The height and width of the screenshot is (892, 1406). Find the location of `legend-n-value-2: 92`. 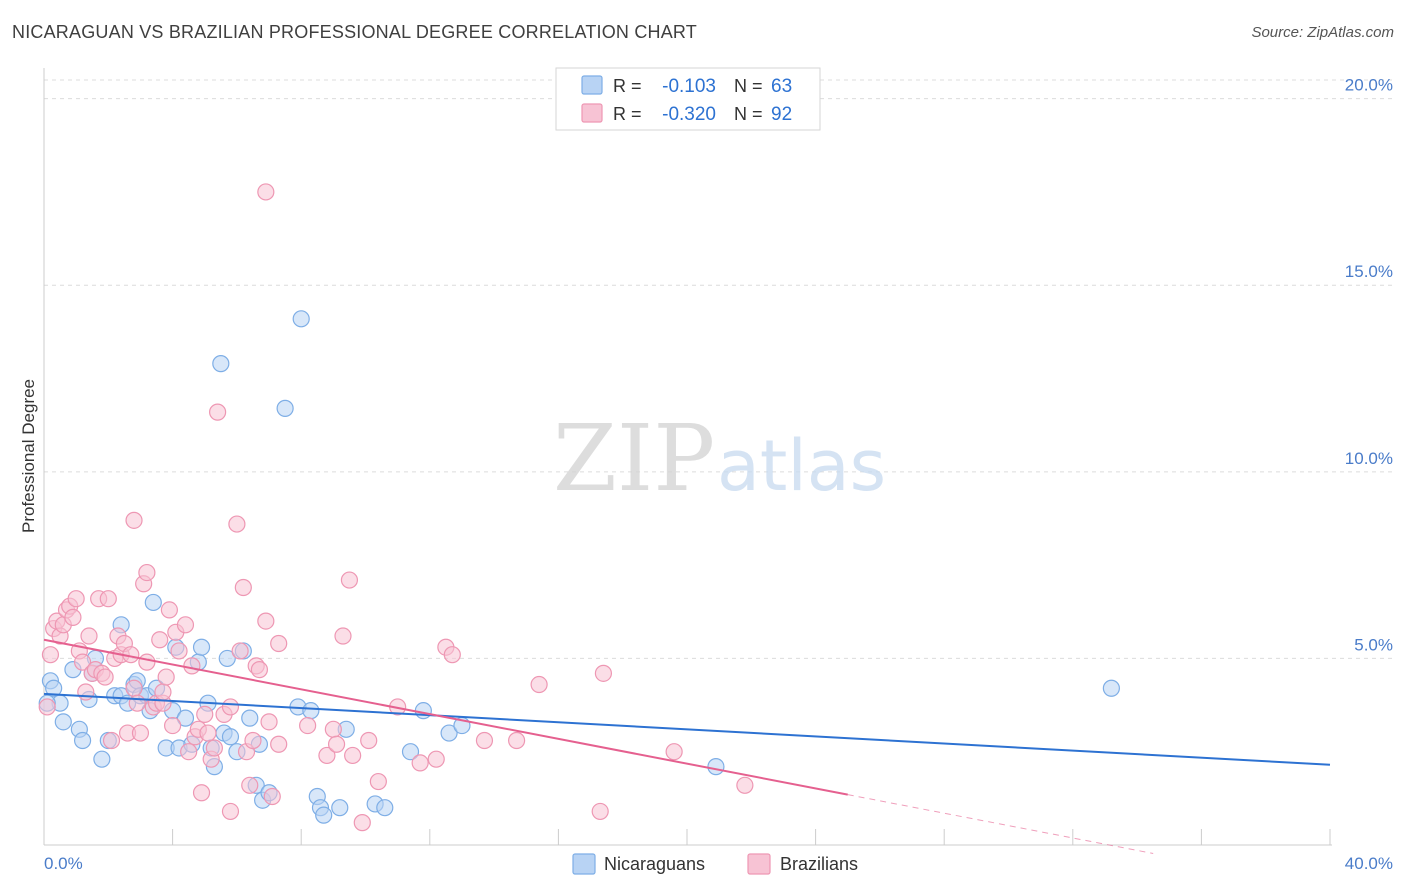

legend-n-value-2: 92 is located at coordinates (781, 114).